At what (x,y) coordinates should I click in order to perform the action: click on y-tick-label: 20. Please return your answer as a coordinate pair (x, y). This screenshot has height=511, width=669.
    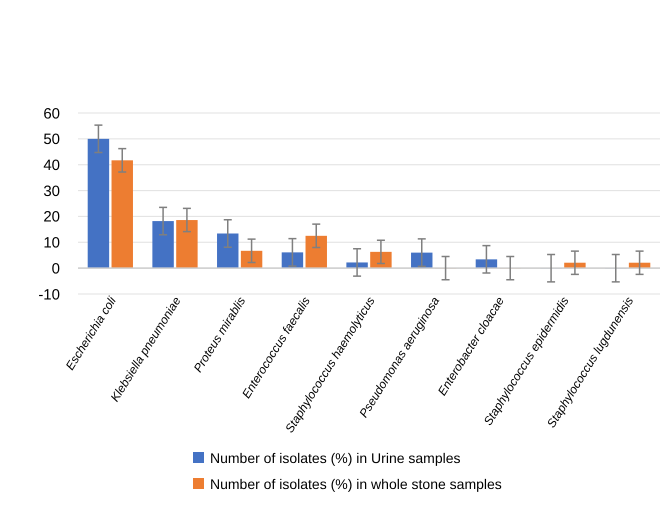
    Looking at the image, I should click on (51, 217).